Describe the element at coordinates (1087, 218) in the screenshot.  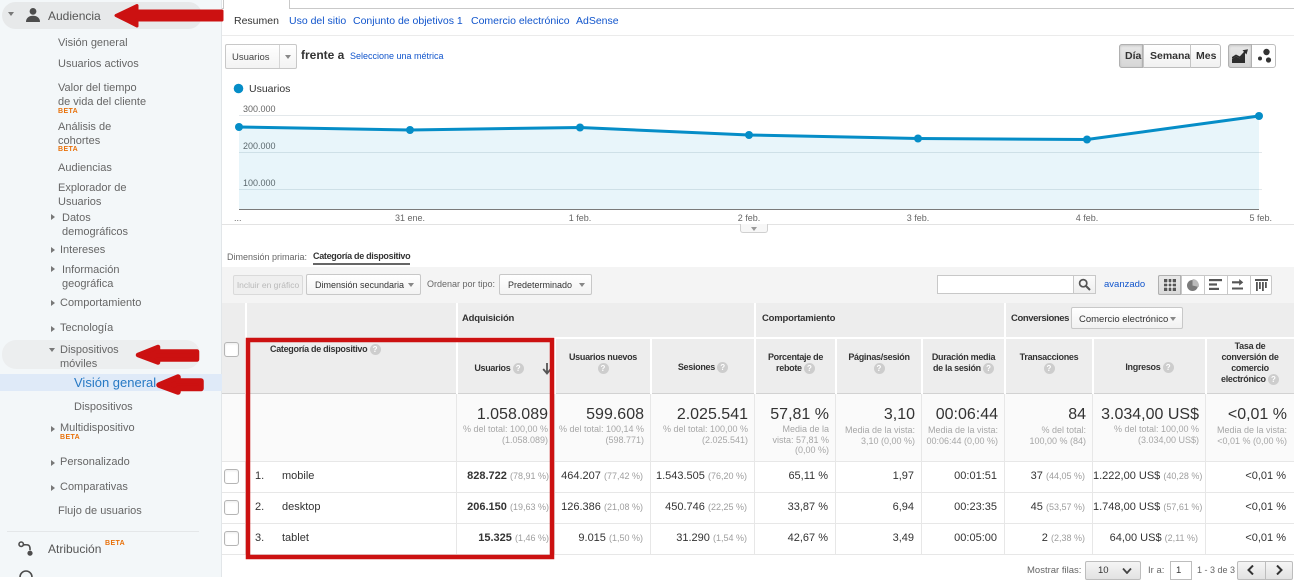
I see `svg-text: 4 feb.` at that location.